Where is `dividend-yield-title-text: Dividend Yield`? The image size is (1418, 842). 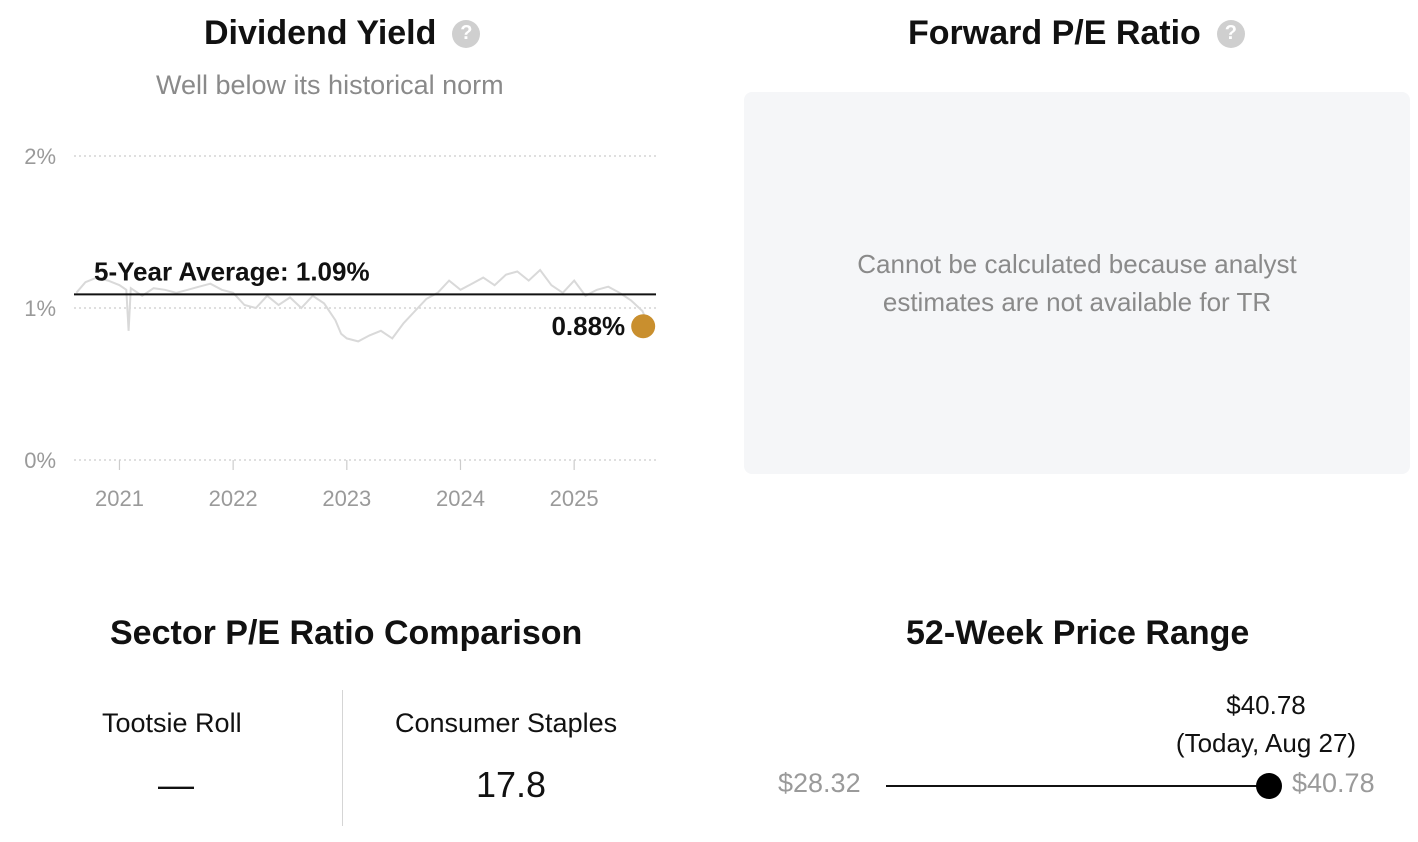
dividend-yield-title-text: Dividend Yield is located at coordinates (320, 33).